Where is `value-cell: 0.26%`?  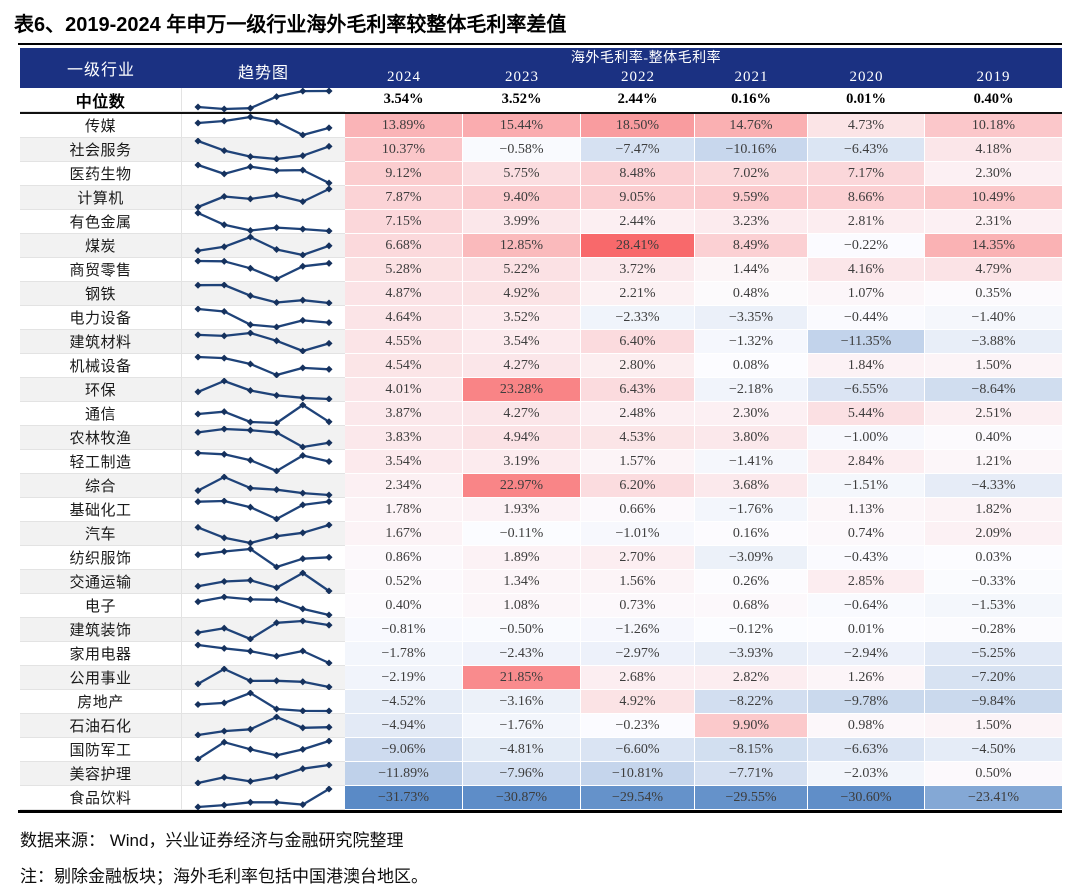
value-cell: 0.26% is located at coordinates (751, 582).